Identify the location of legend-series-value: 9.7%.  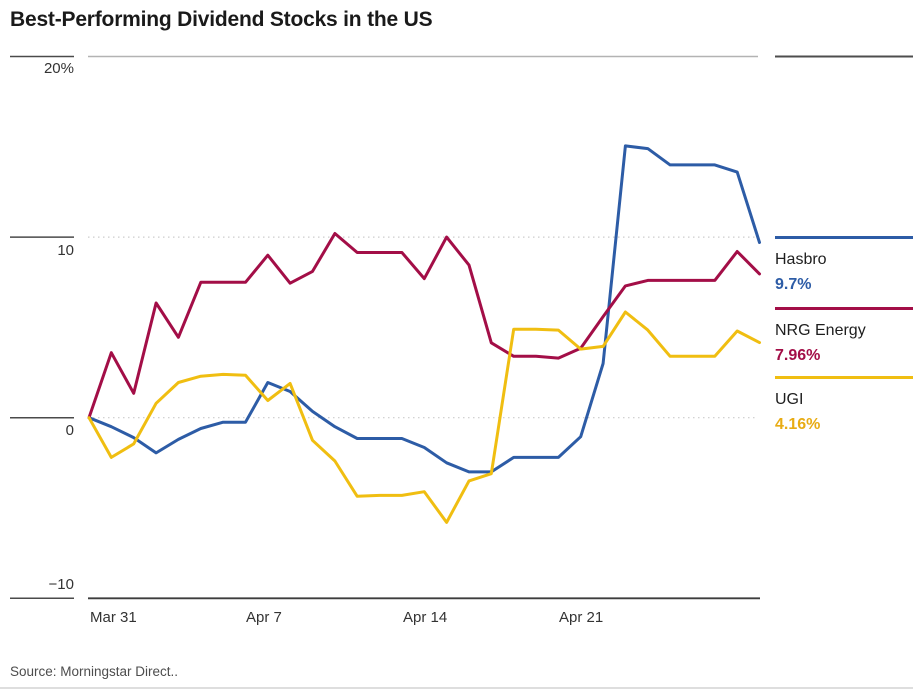
(793, 284).